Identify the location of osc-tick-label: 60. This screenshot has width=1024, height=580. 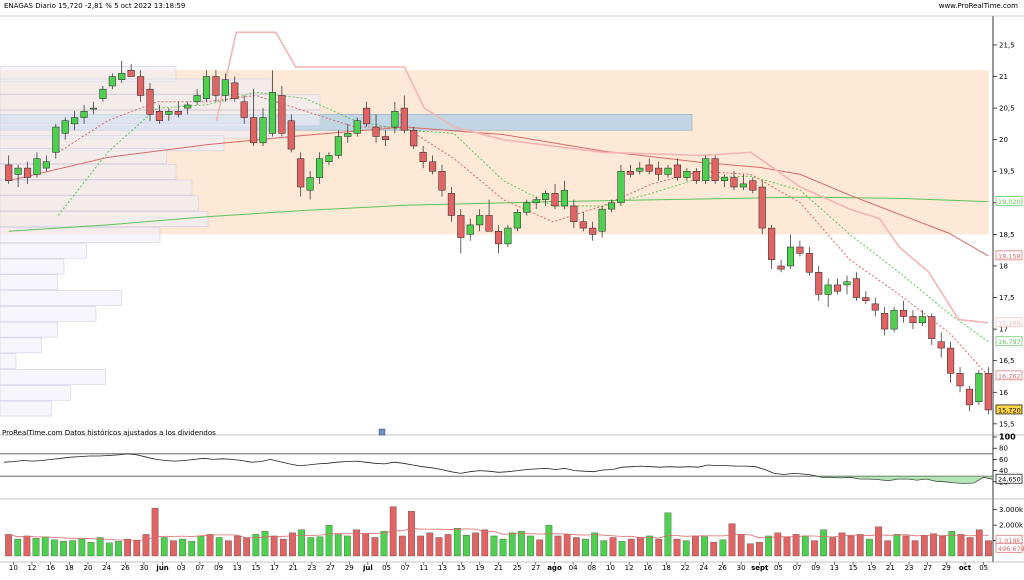
(1003, 460).